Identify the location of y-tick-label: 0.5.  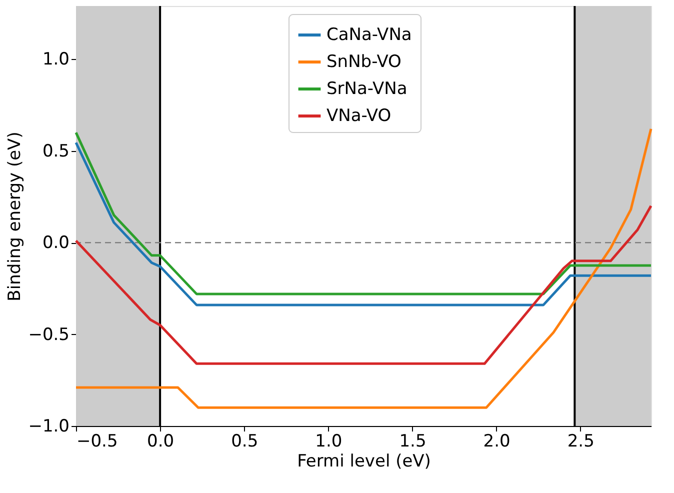
(56, 151).